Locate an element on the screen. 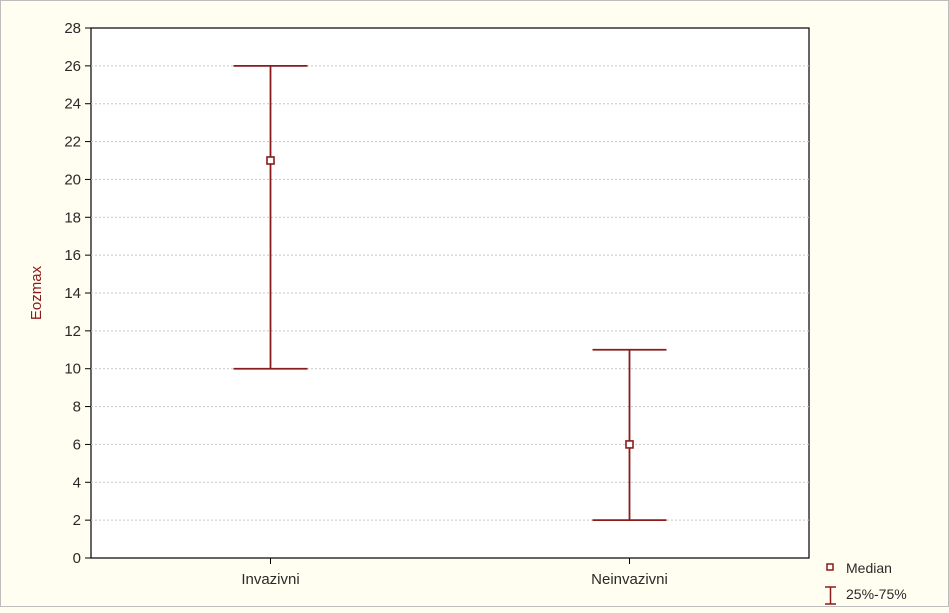 This screenshot has width=949, height=613. y-tick-label: 8 is located at coordinates (77, 407).